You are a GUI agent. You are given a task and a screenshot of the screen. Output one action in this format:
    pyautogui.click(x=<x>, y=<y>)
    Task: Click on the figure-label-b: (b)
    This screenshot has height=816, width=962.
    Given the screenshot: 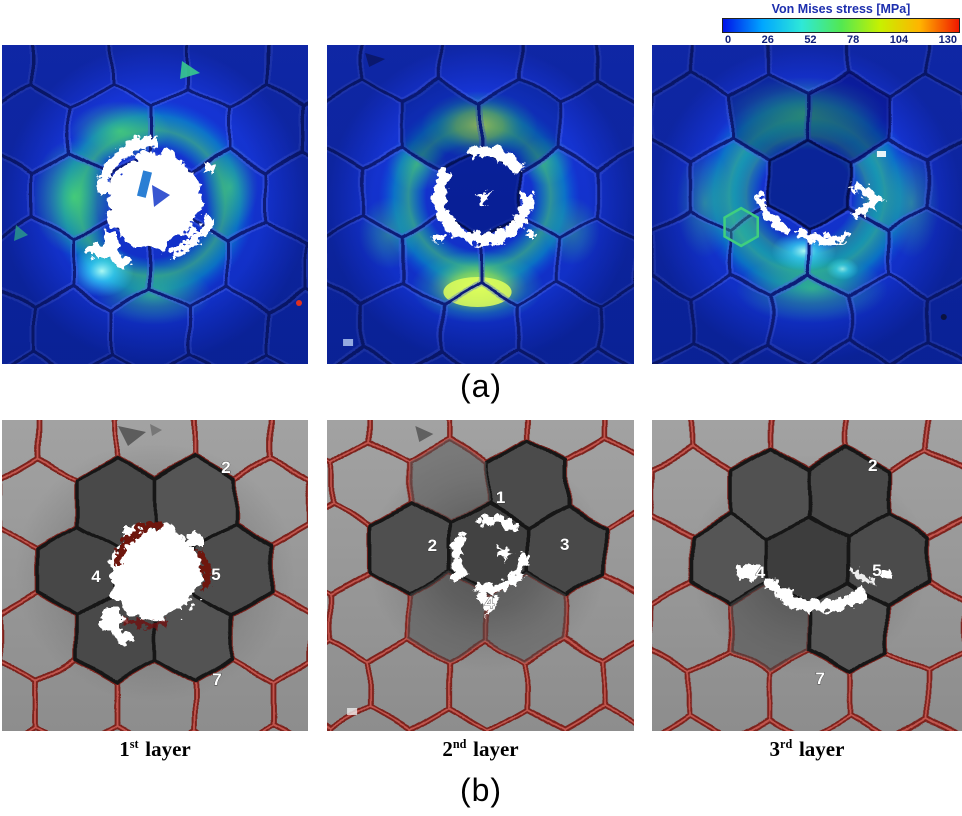 What is the action you would take?
    pyautogui.click(x=481, y=790)
    